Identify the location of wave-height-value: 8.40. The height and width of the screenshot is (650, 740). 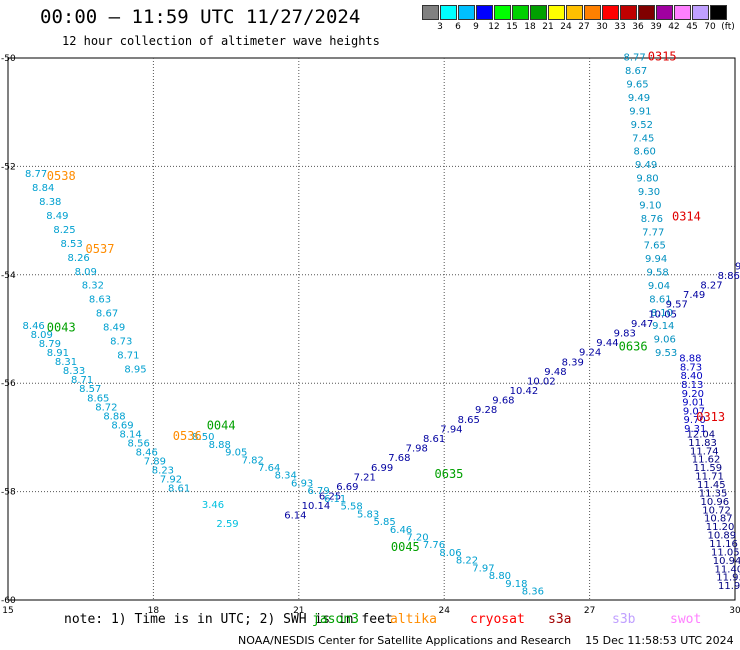
(691, 376).